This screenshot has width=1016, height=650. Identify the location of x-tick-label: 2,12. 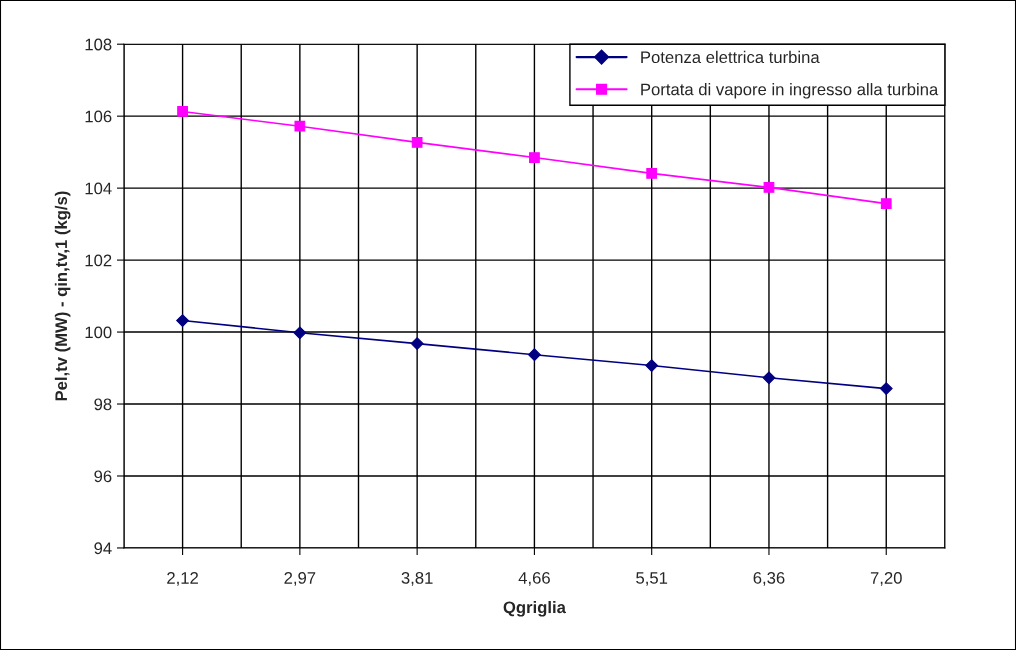
(182, 579).